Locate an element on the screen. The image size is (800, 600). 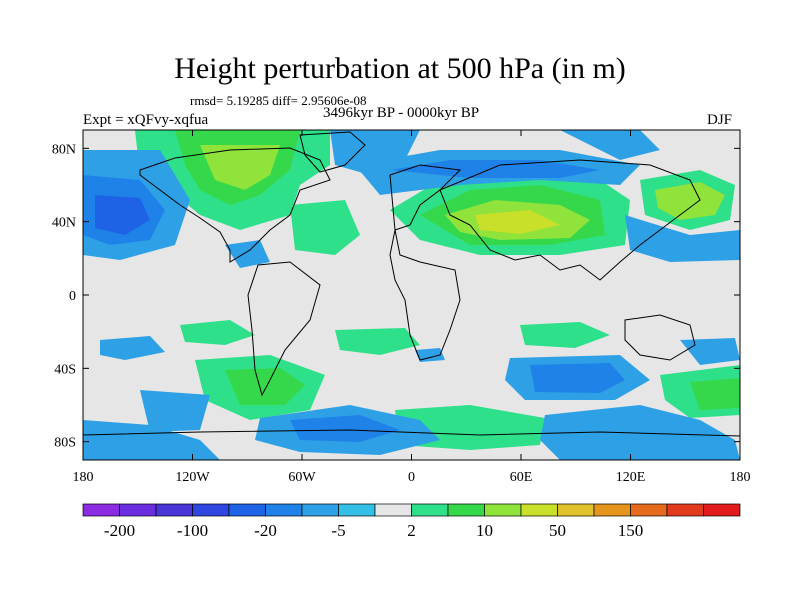
south-america-outline is located at coordinates (284, 329).